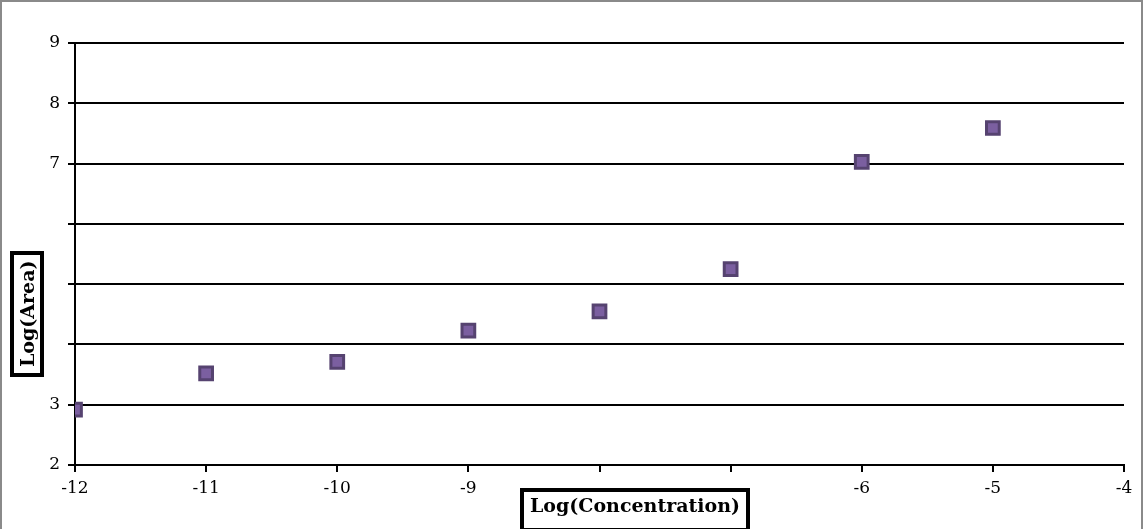 The width and height of the screenshot is (1143, 529). Describe the element at coordinates (54, 161) in the screenshot. I see `y-tick-label: 7` at that location.